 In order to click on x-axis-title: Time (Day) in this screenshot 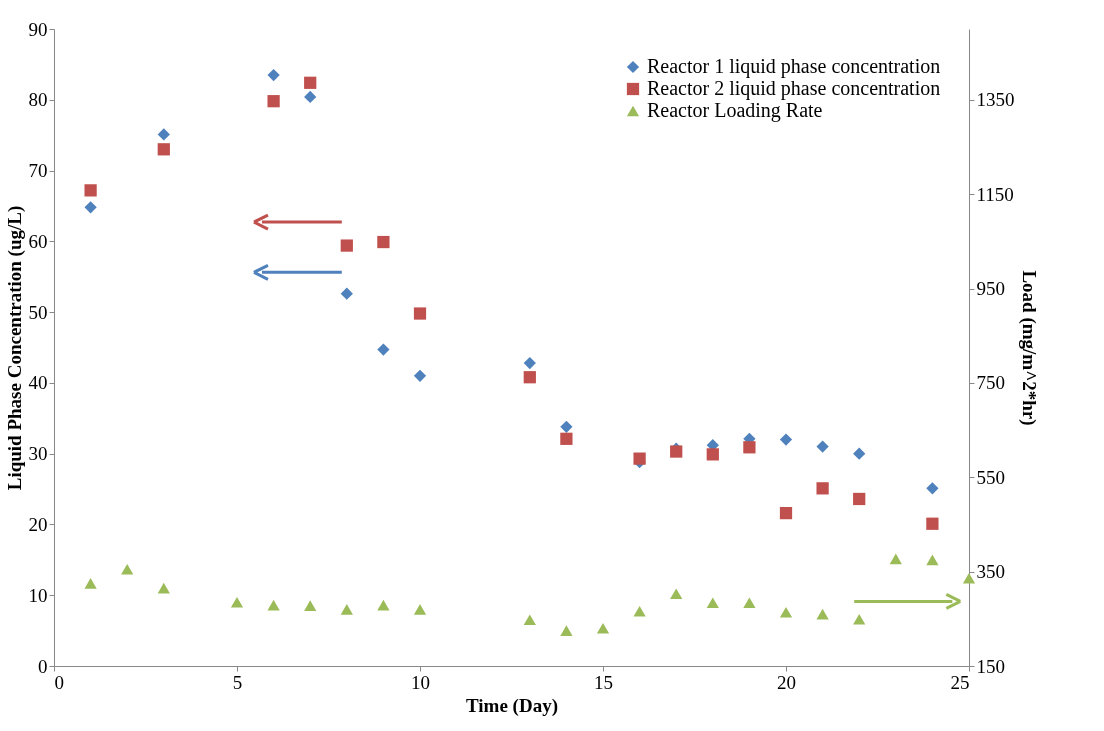, I will do `click(512, 705)`.